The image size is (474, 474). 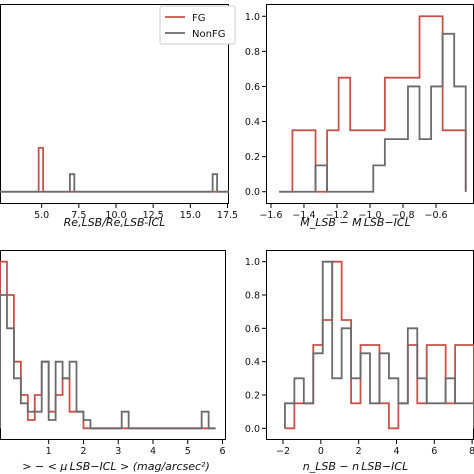 What do you see at coordinates (270, 215) in the screenshot?
I see `x-tick-label: −1.6` at bounding box center [270, 215].